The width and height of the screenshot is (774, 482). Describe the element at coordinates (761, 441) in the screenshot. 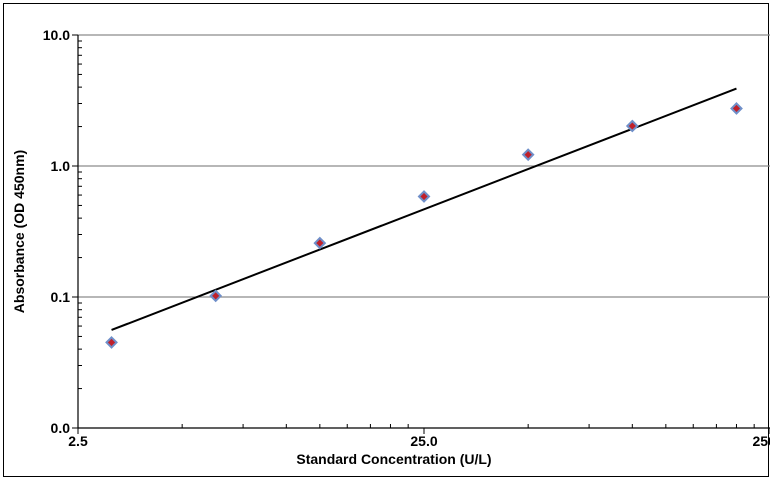

I see `x-tick-label: 250.0` at that location.